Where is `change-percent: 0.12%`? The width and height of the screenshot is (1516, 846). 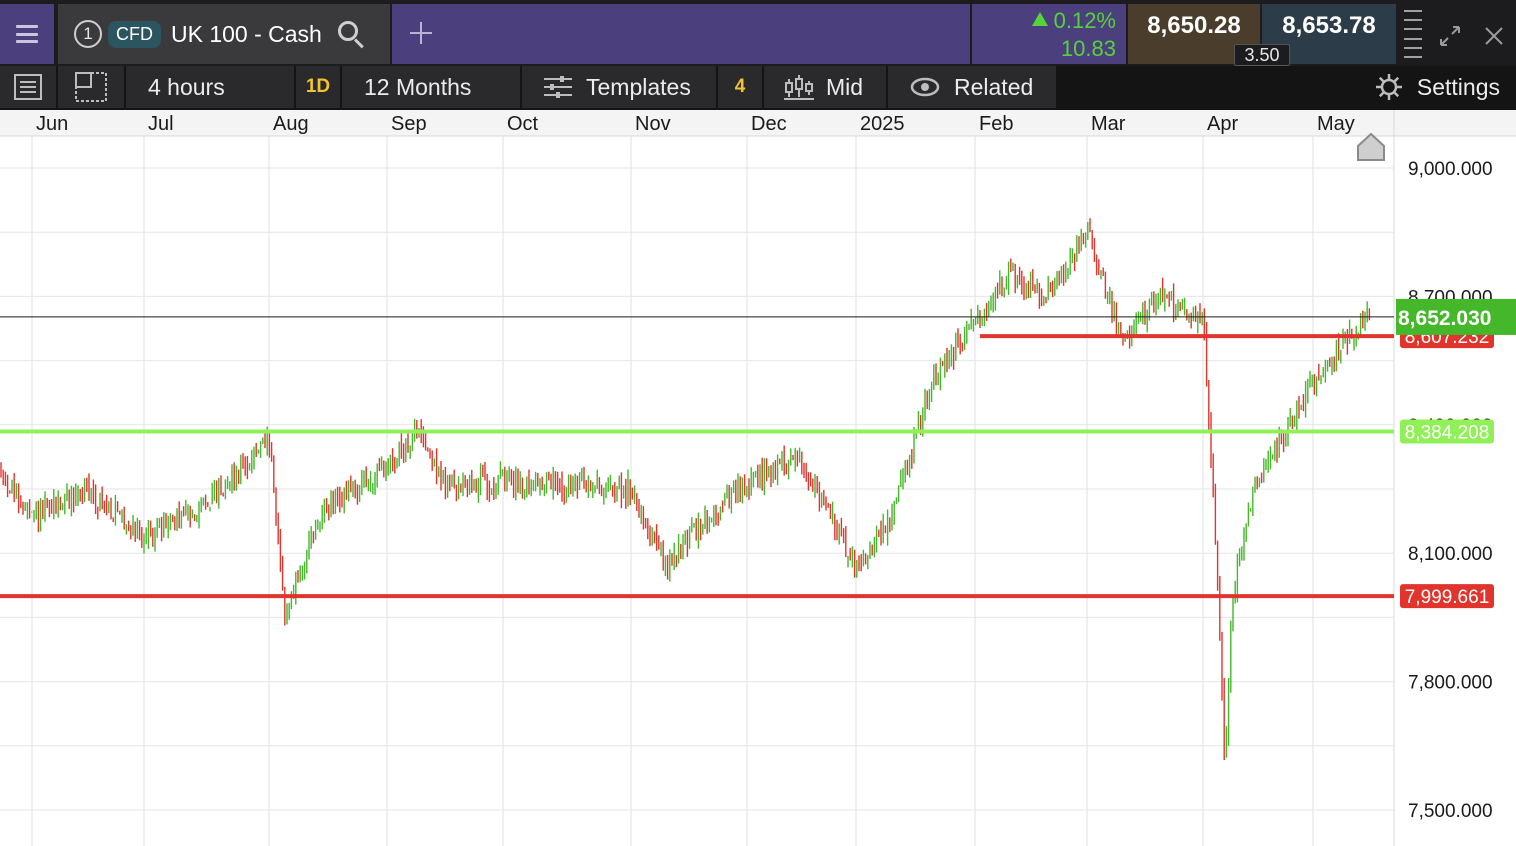
change-percent: 0.12% is located at coordinates (1073, 21).